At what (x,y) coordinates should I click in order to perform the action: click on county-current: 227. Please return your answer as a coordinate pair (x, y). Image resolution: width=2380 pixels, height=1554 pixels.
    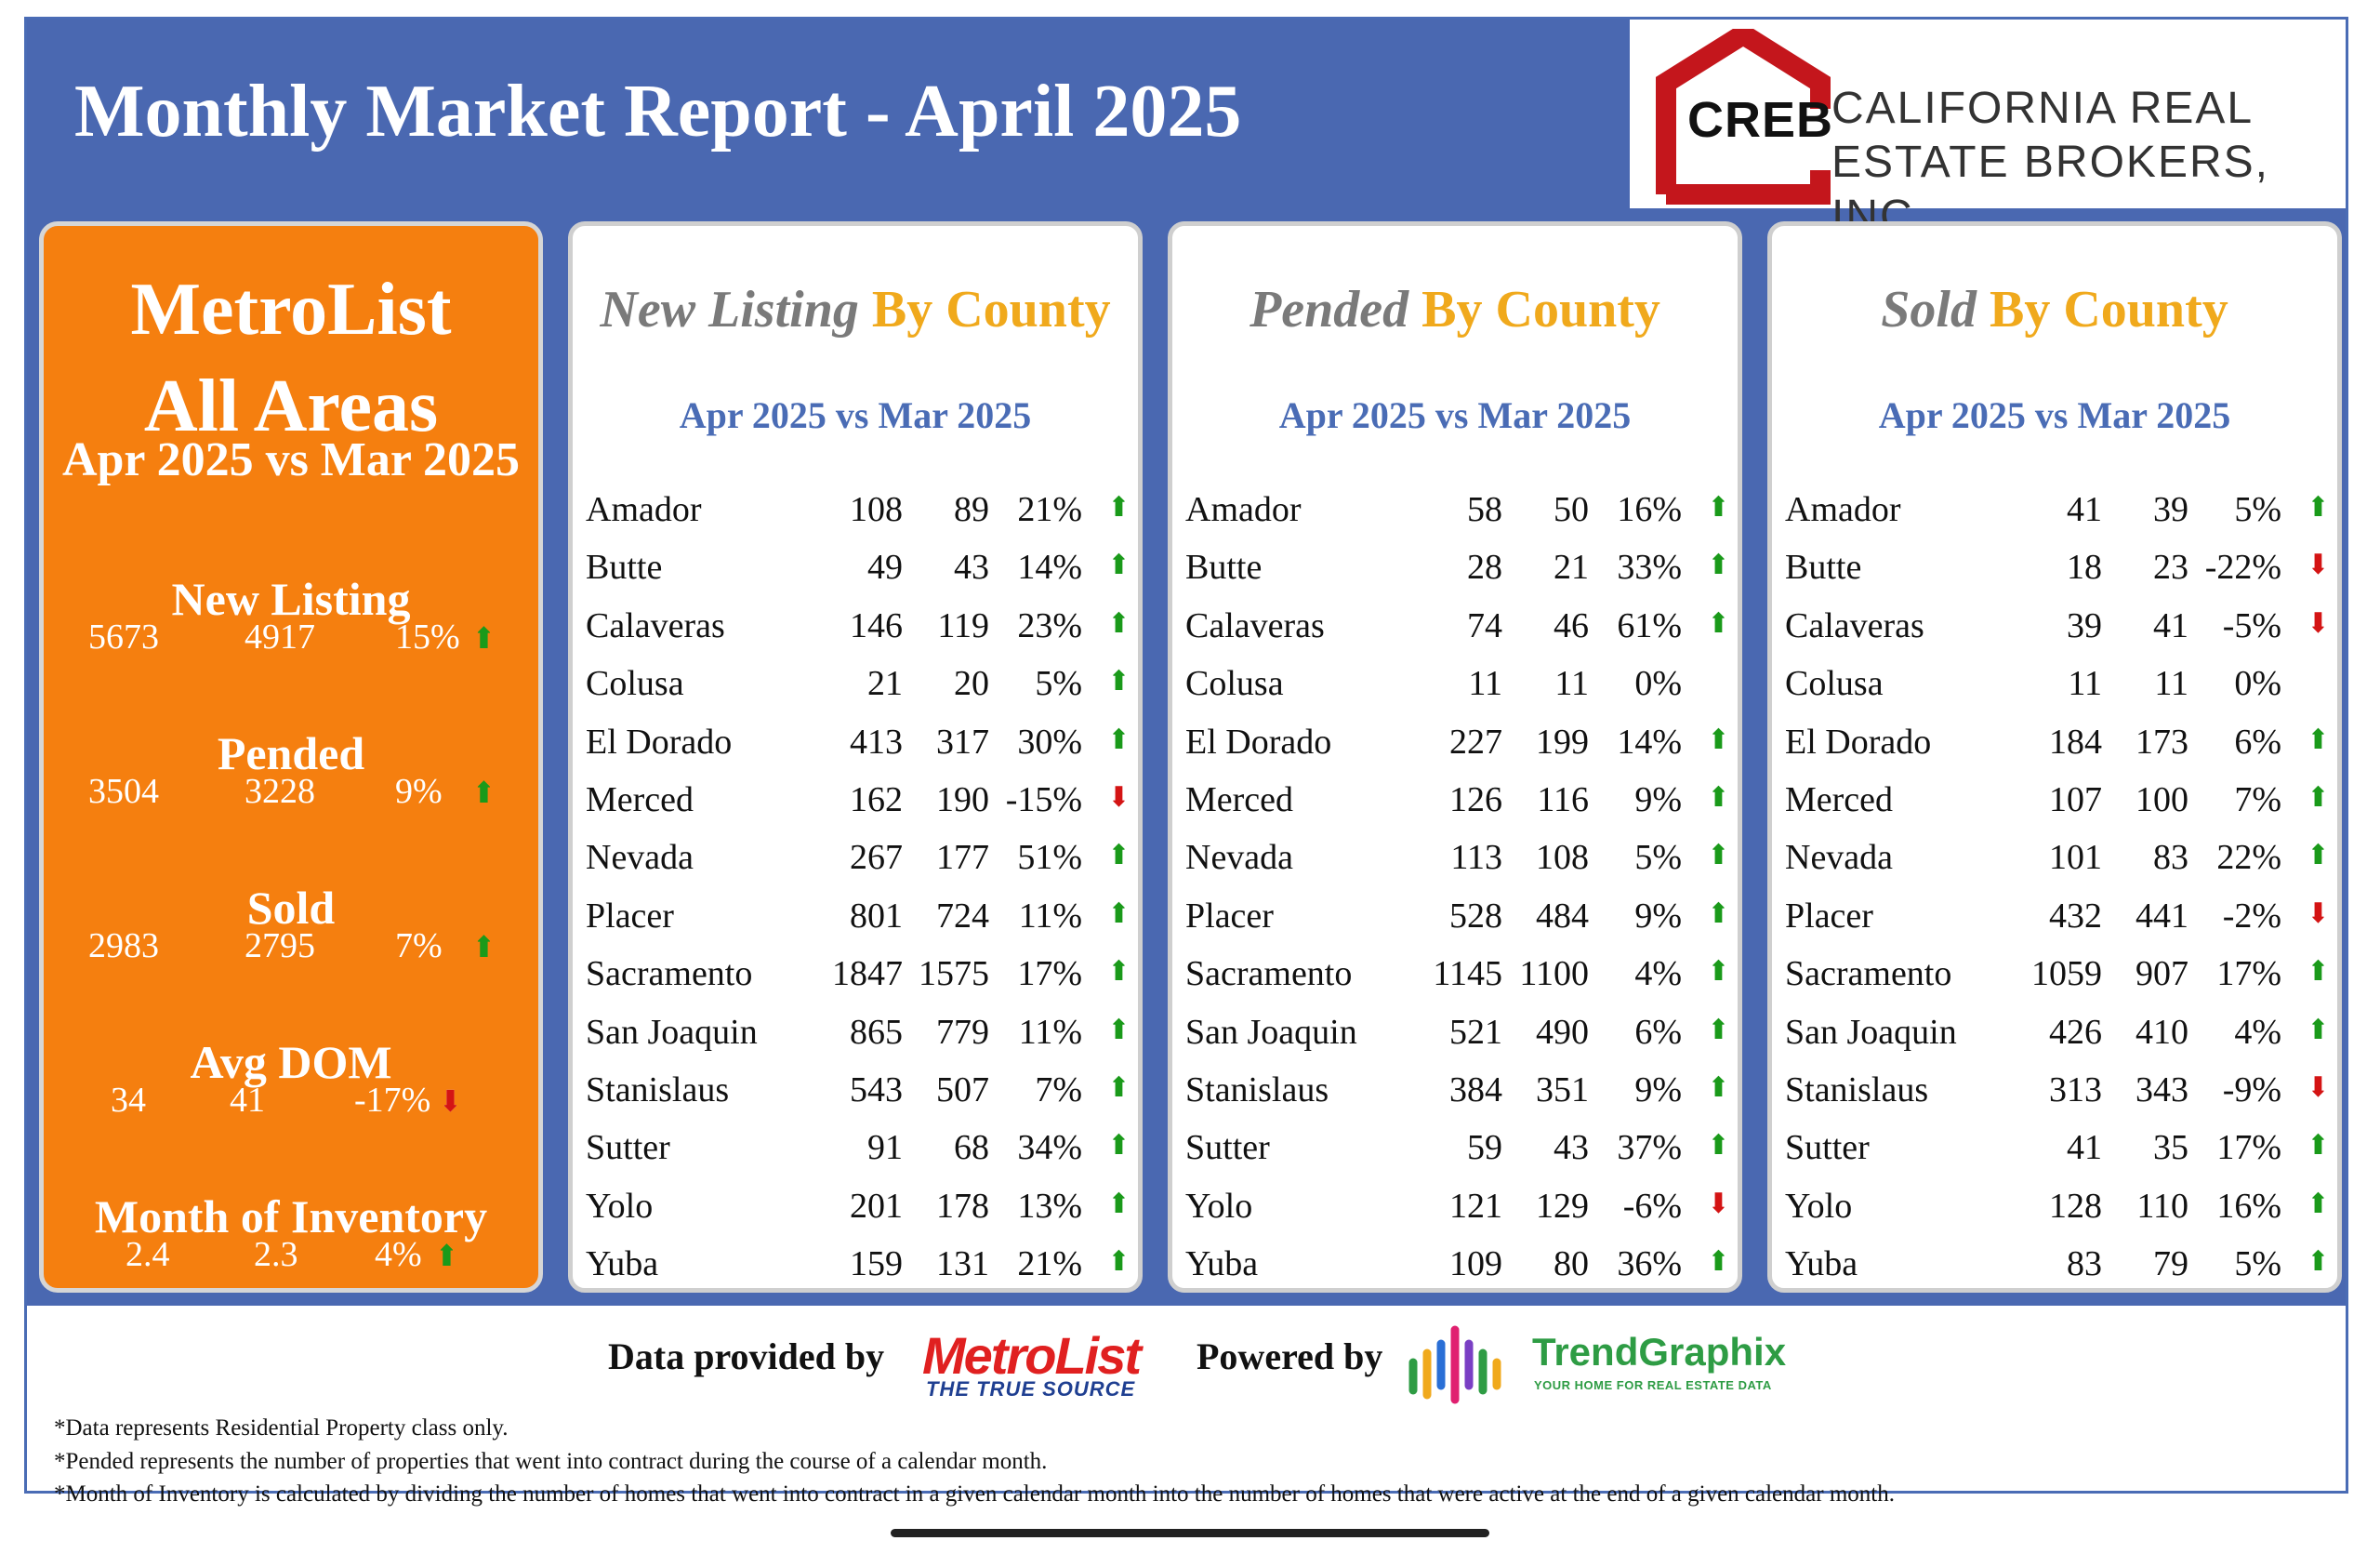
    Looking at the image, I should click on (1475, 742).